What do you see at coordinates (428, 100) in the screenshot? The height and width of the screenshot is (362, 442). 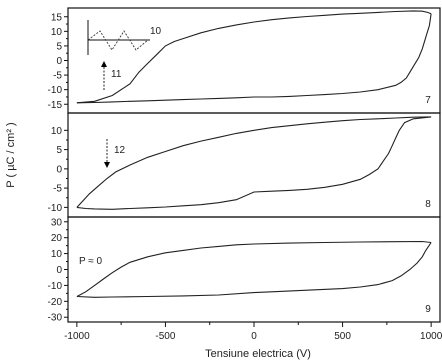 I see `panel-label: 7` at bounding box center [428, 100].